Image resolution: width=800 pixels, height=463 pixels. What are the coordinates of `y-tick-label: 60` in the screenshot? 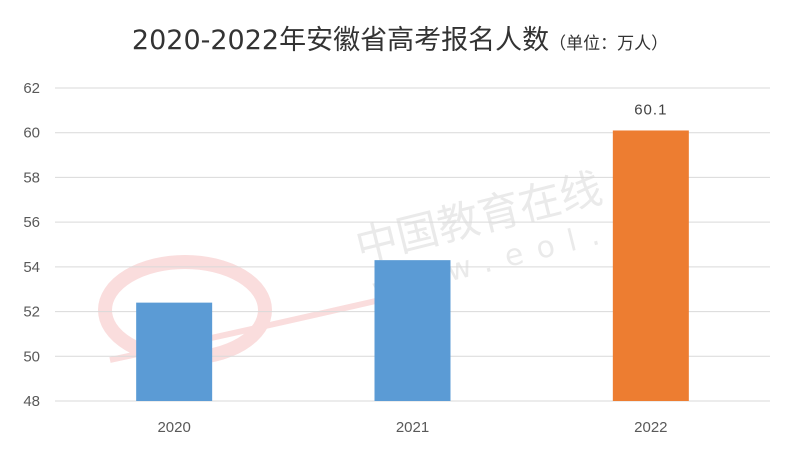 It's located at (31, 133).